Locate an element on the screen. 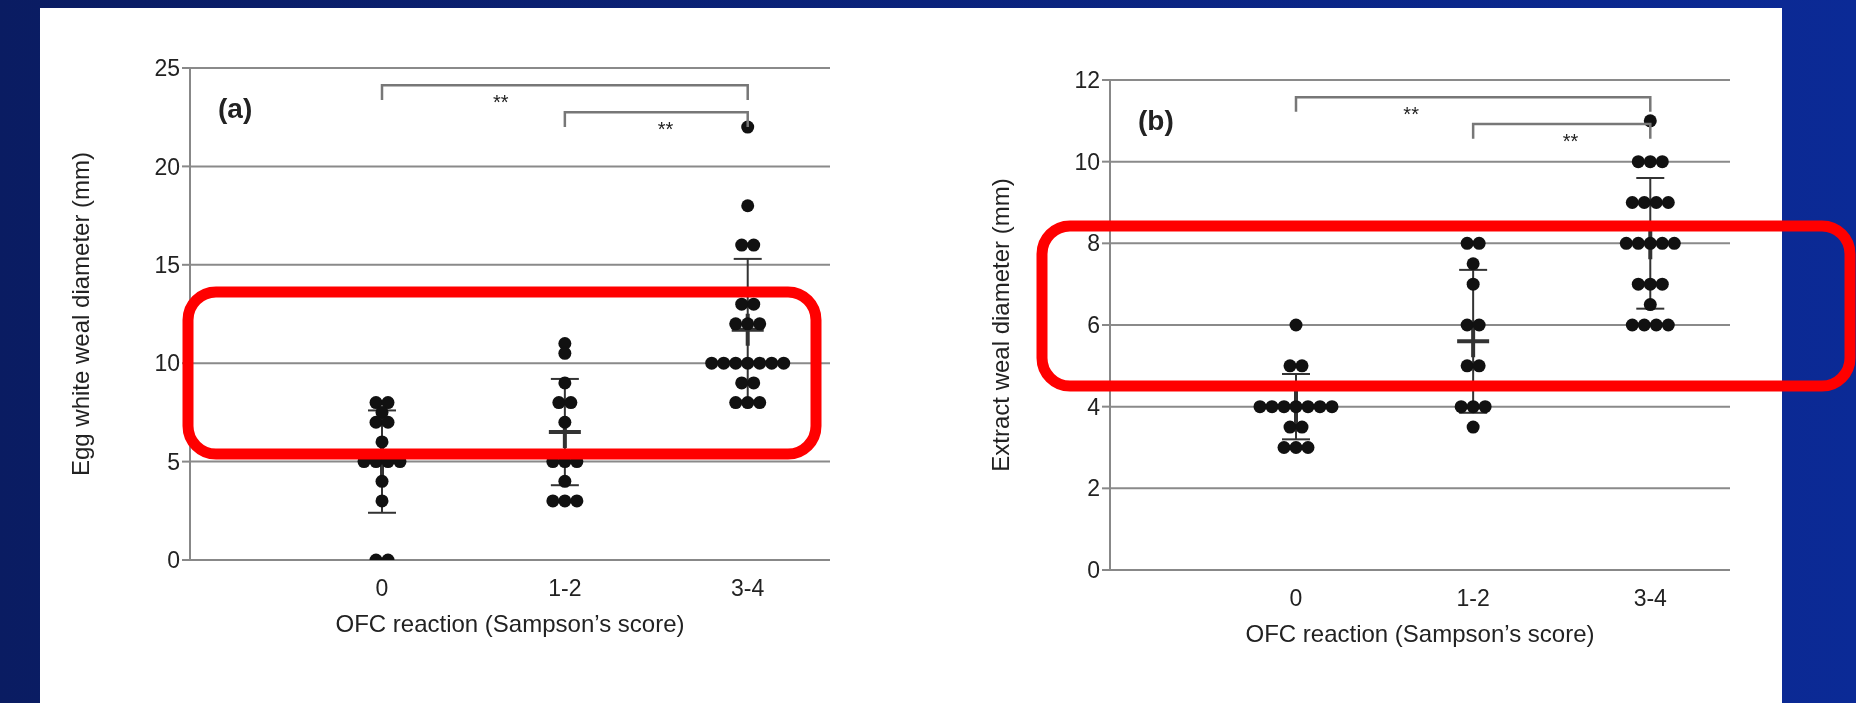  y-tick-label: 12 is located at coordinates (1087, 80).